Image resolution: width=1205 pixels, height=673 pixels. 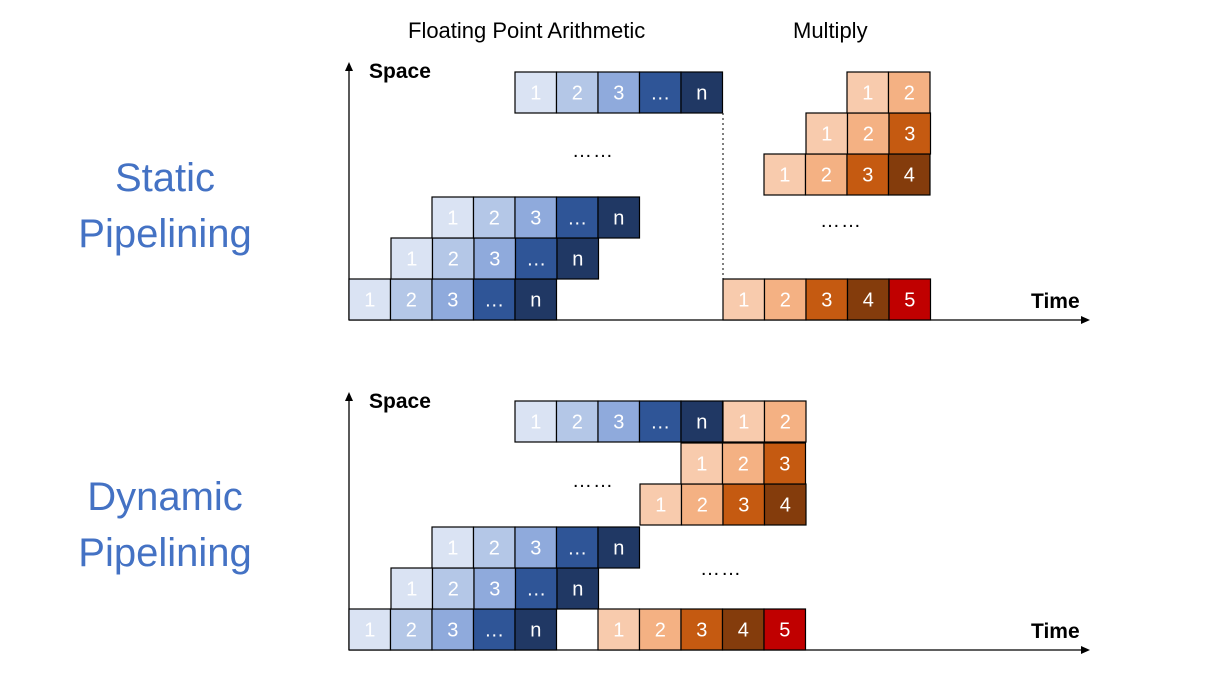 I want to click on dynamic-mul-row-1-label-3: 3, so click(x=701, y=631).